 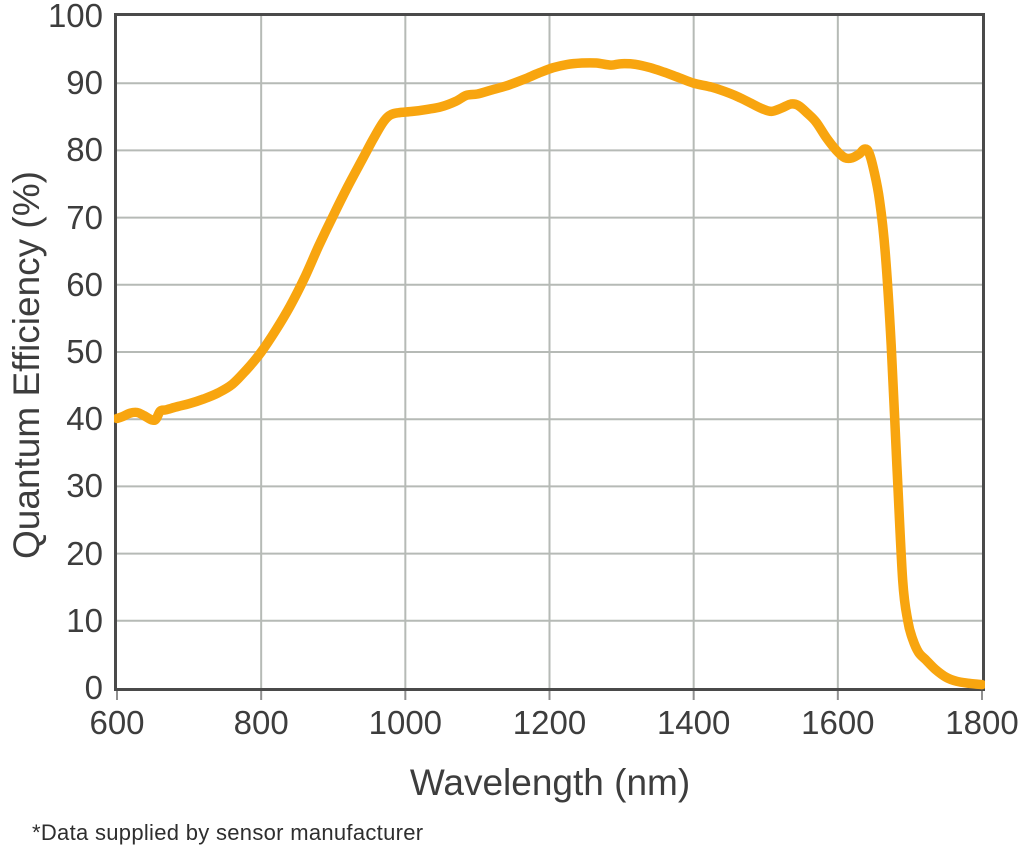 What do you see at coordinates (84, 217) in the screenshot?
I see `y-tick-label: 70` at bounding box center [84, 217].